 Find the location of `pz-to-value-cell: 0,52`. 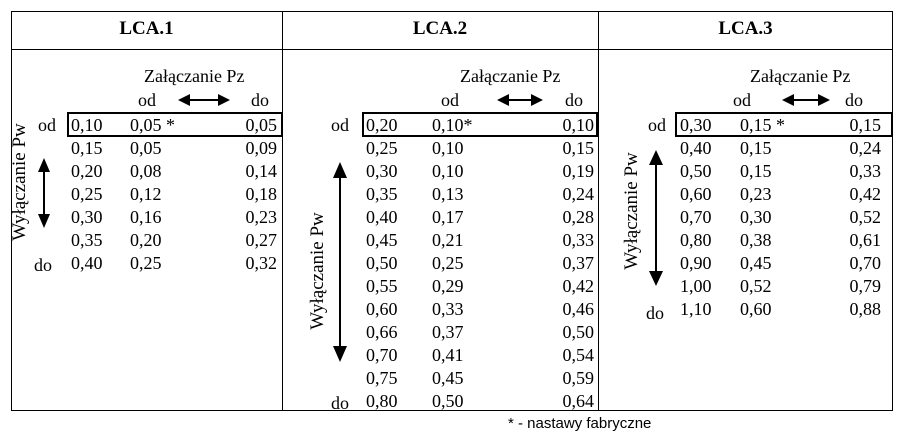

pz-to-value-cell: 0,52 is located at coordinates (865, 217).